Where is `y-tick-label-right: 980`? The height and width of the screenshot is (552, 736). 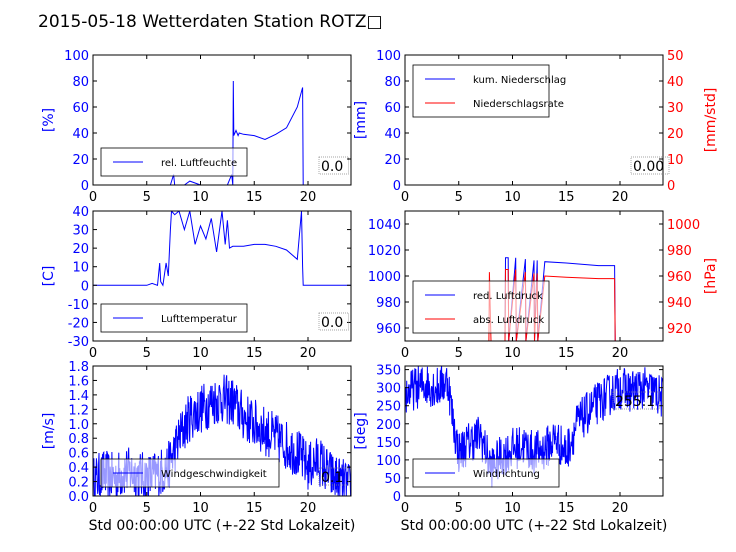 y-tick-label-right: 980 is located at coordinates (679, 251).